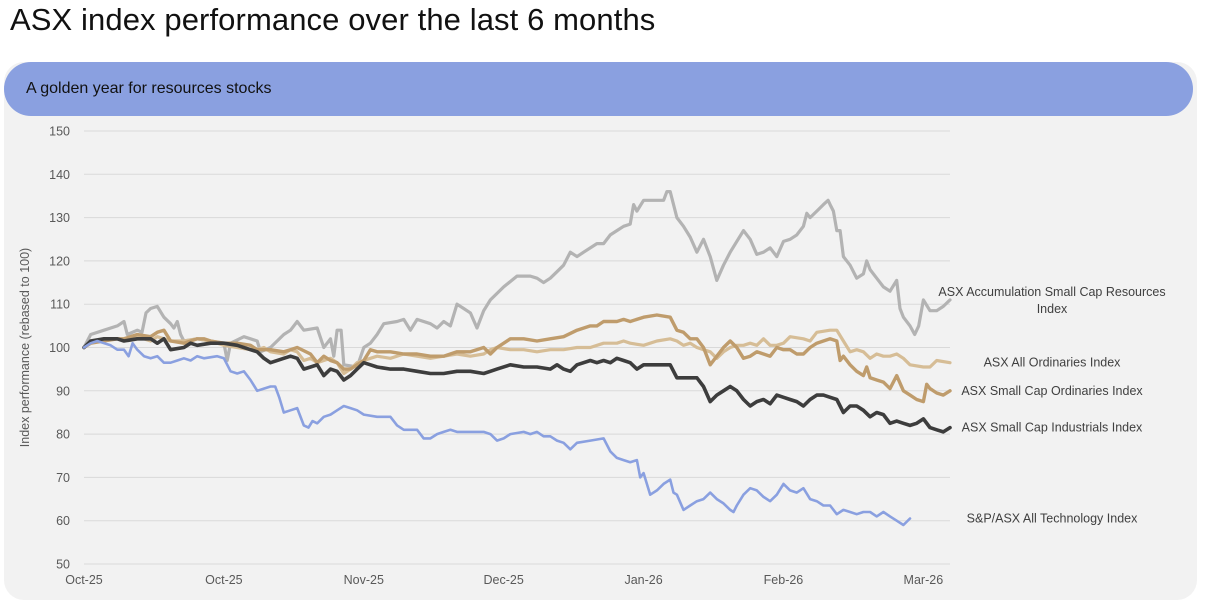  Describe the element at coordinates (1053, 363) in the screenshot. I see `series-label: ASX All Ordinaries Index` at that location.